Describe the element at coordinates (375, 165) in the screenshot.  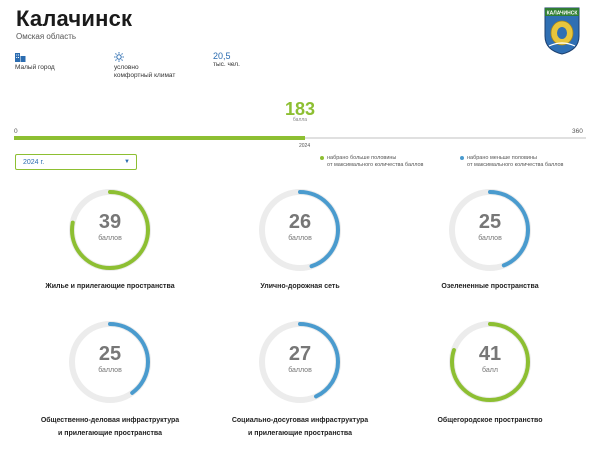
I see `legend-more-half-line2: от максимального количества баллов` at that location.